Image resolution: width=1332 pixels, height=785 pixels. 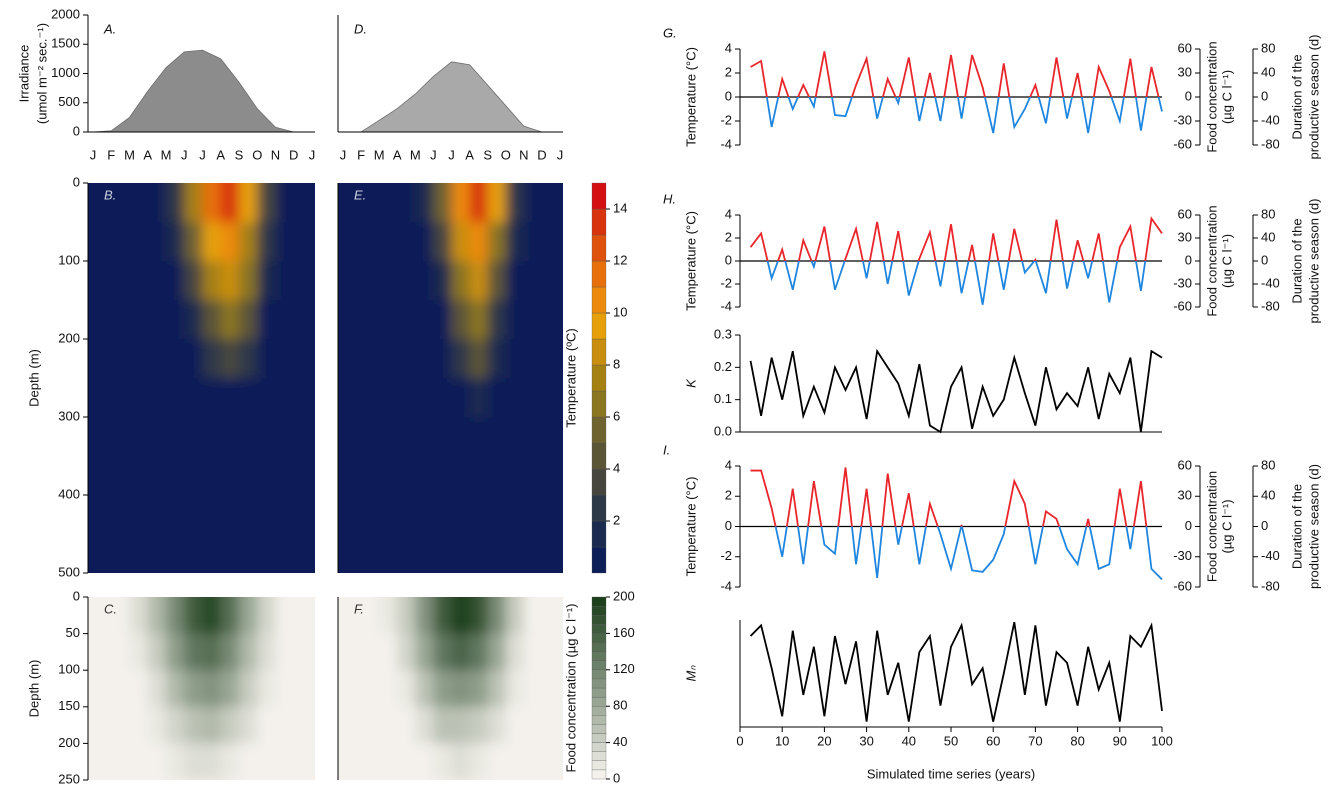 I want to click on y-tick-label: 0.2, so click(x=723, y=366).